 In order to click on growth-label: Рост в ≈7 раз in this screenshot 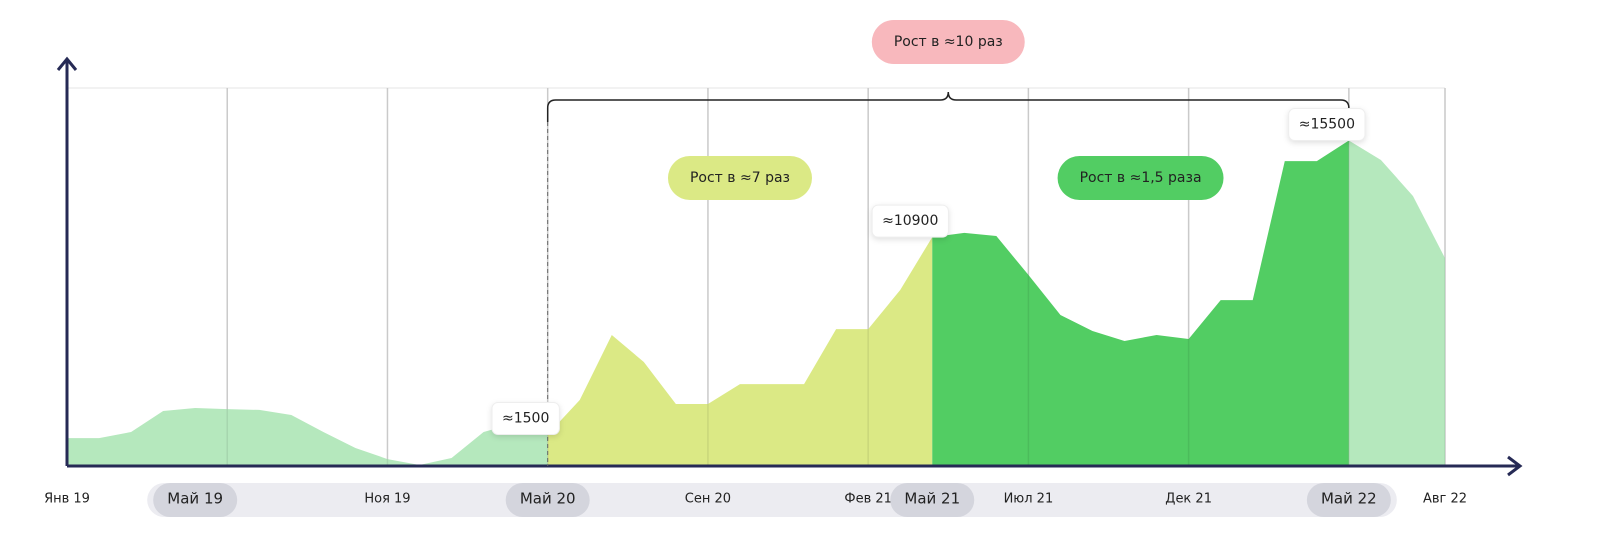, I will do `click(740, 178)`.